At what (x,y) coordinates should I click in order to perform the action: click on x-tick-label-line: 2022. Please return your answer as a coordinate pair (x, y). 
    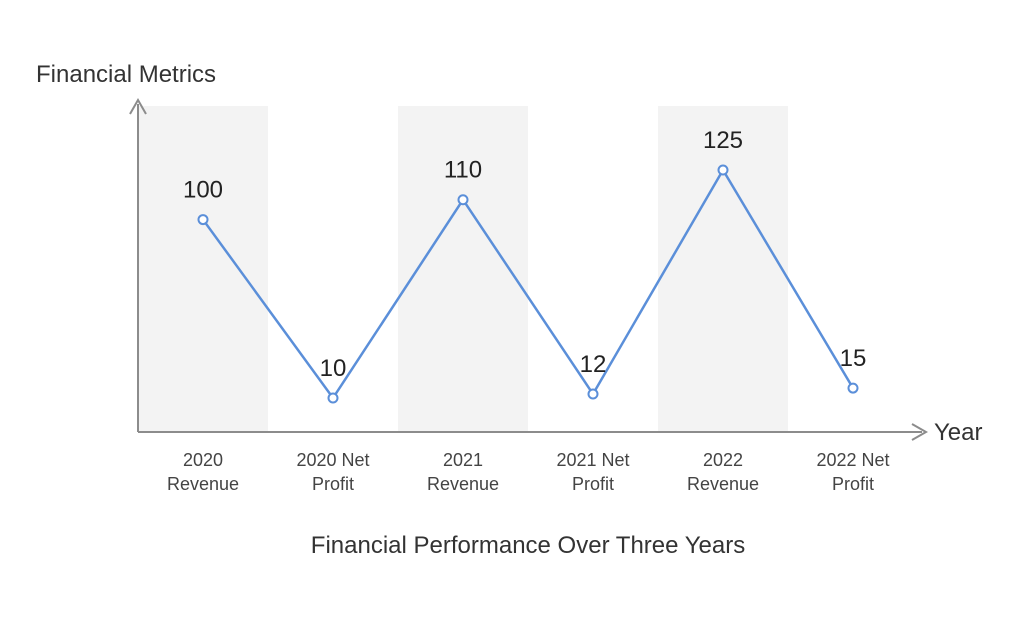
    Looking at the image, I should click on (723, 460).